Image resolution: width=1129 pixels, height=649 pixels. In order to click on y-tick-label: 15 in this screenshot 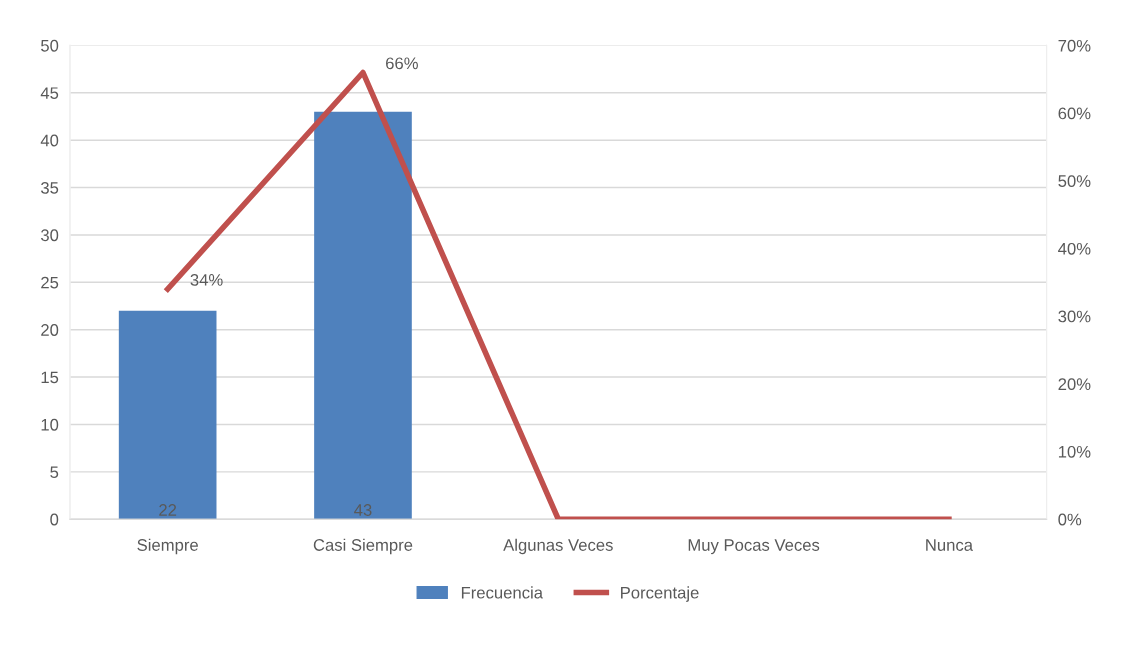, I will do `click(50, 377)`.